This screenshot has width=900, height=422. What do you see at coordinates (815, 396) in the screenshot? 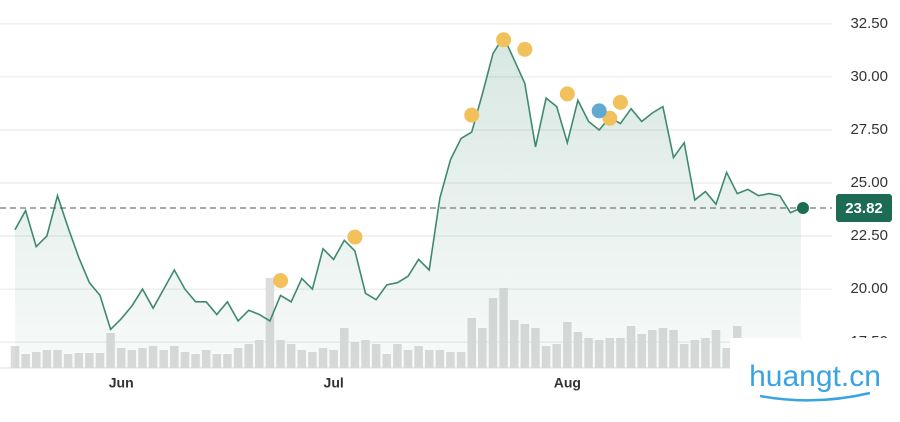
I see `watermark-swoosh` at bounding box center [815, 396].